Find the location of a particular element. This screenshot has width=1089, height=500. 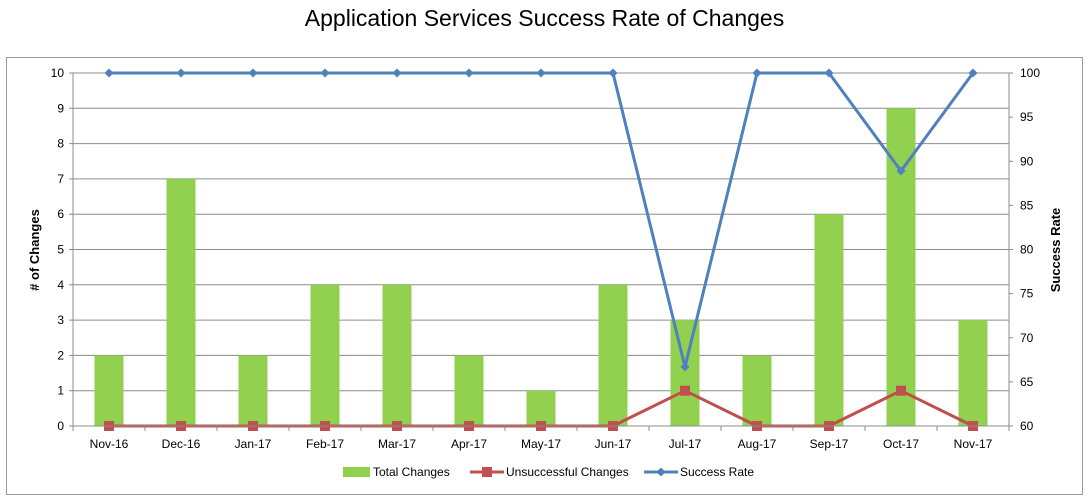

x-tick-label: May-17 is located at coordinates (541, 444).